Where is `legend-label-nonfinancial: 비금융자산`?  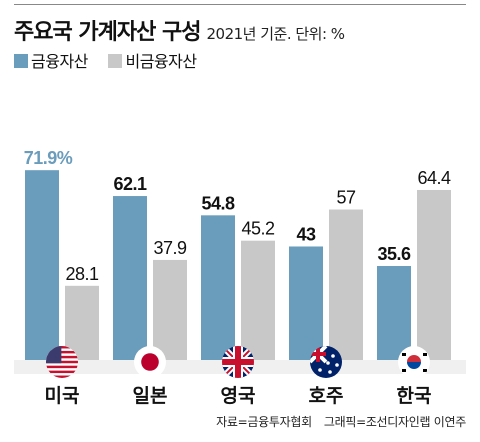
legend-label-nonfinancial: 비금융자산 is located at coordinates (161, 61).